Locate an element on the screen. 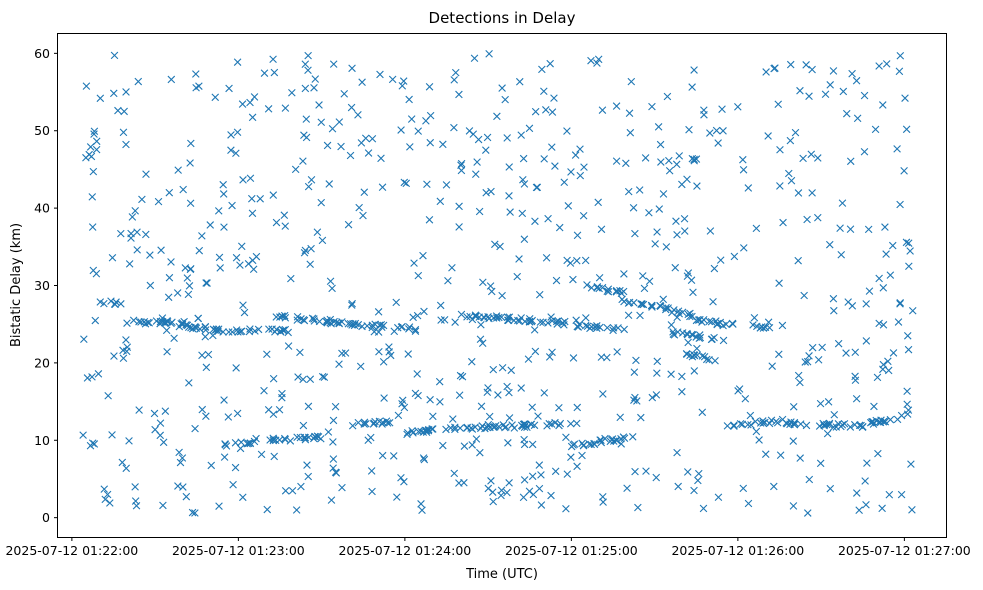  x-tick-label: 2025-07-12 01:22:00 is located at coordinates (71, 550).